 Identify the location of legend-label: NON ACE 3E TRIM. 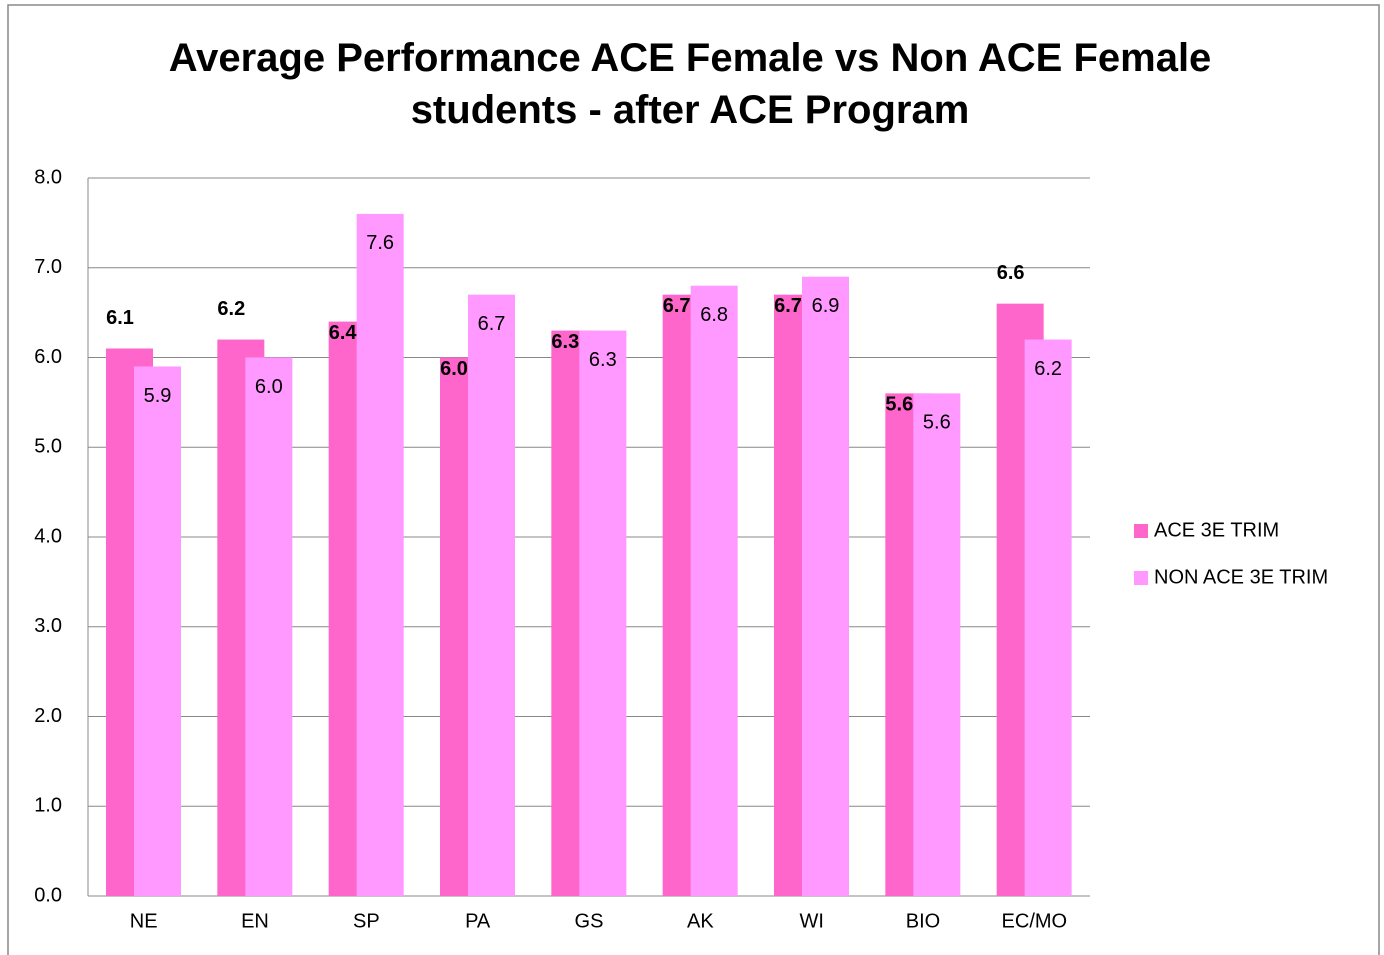
(1241, 577).